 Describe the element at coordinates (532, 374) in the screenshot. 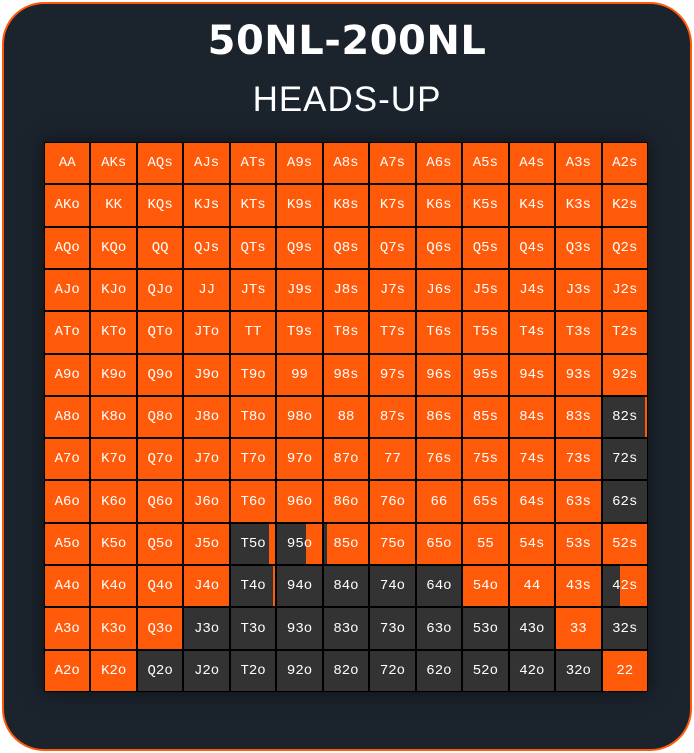

I see `hand-cell-94s: 94s` at that location.